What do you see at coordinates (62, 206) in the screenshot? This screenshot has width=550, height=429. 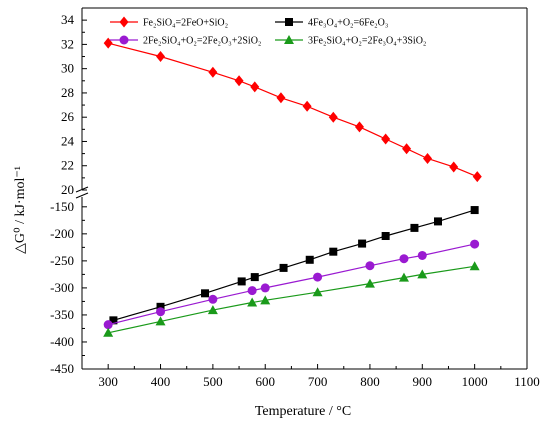 I see `y-tick-label: -150` at bounding box center [62, 206].